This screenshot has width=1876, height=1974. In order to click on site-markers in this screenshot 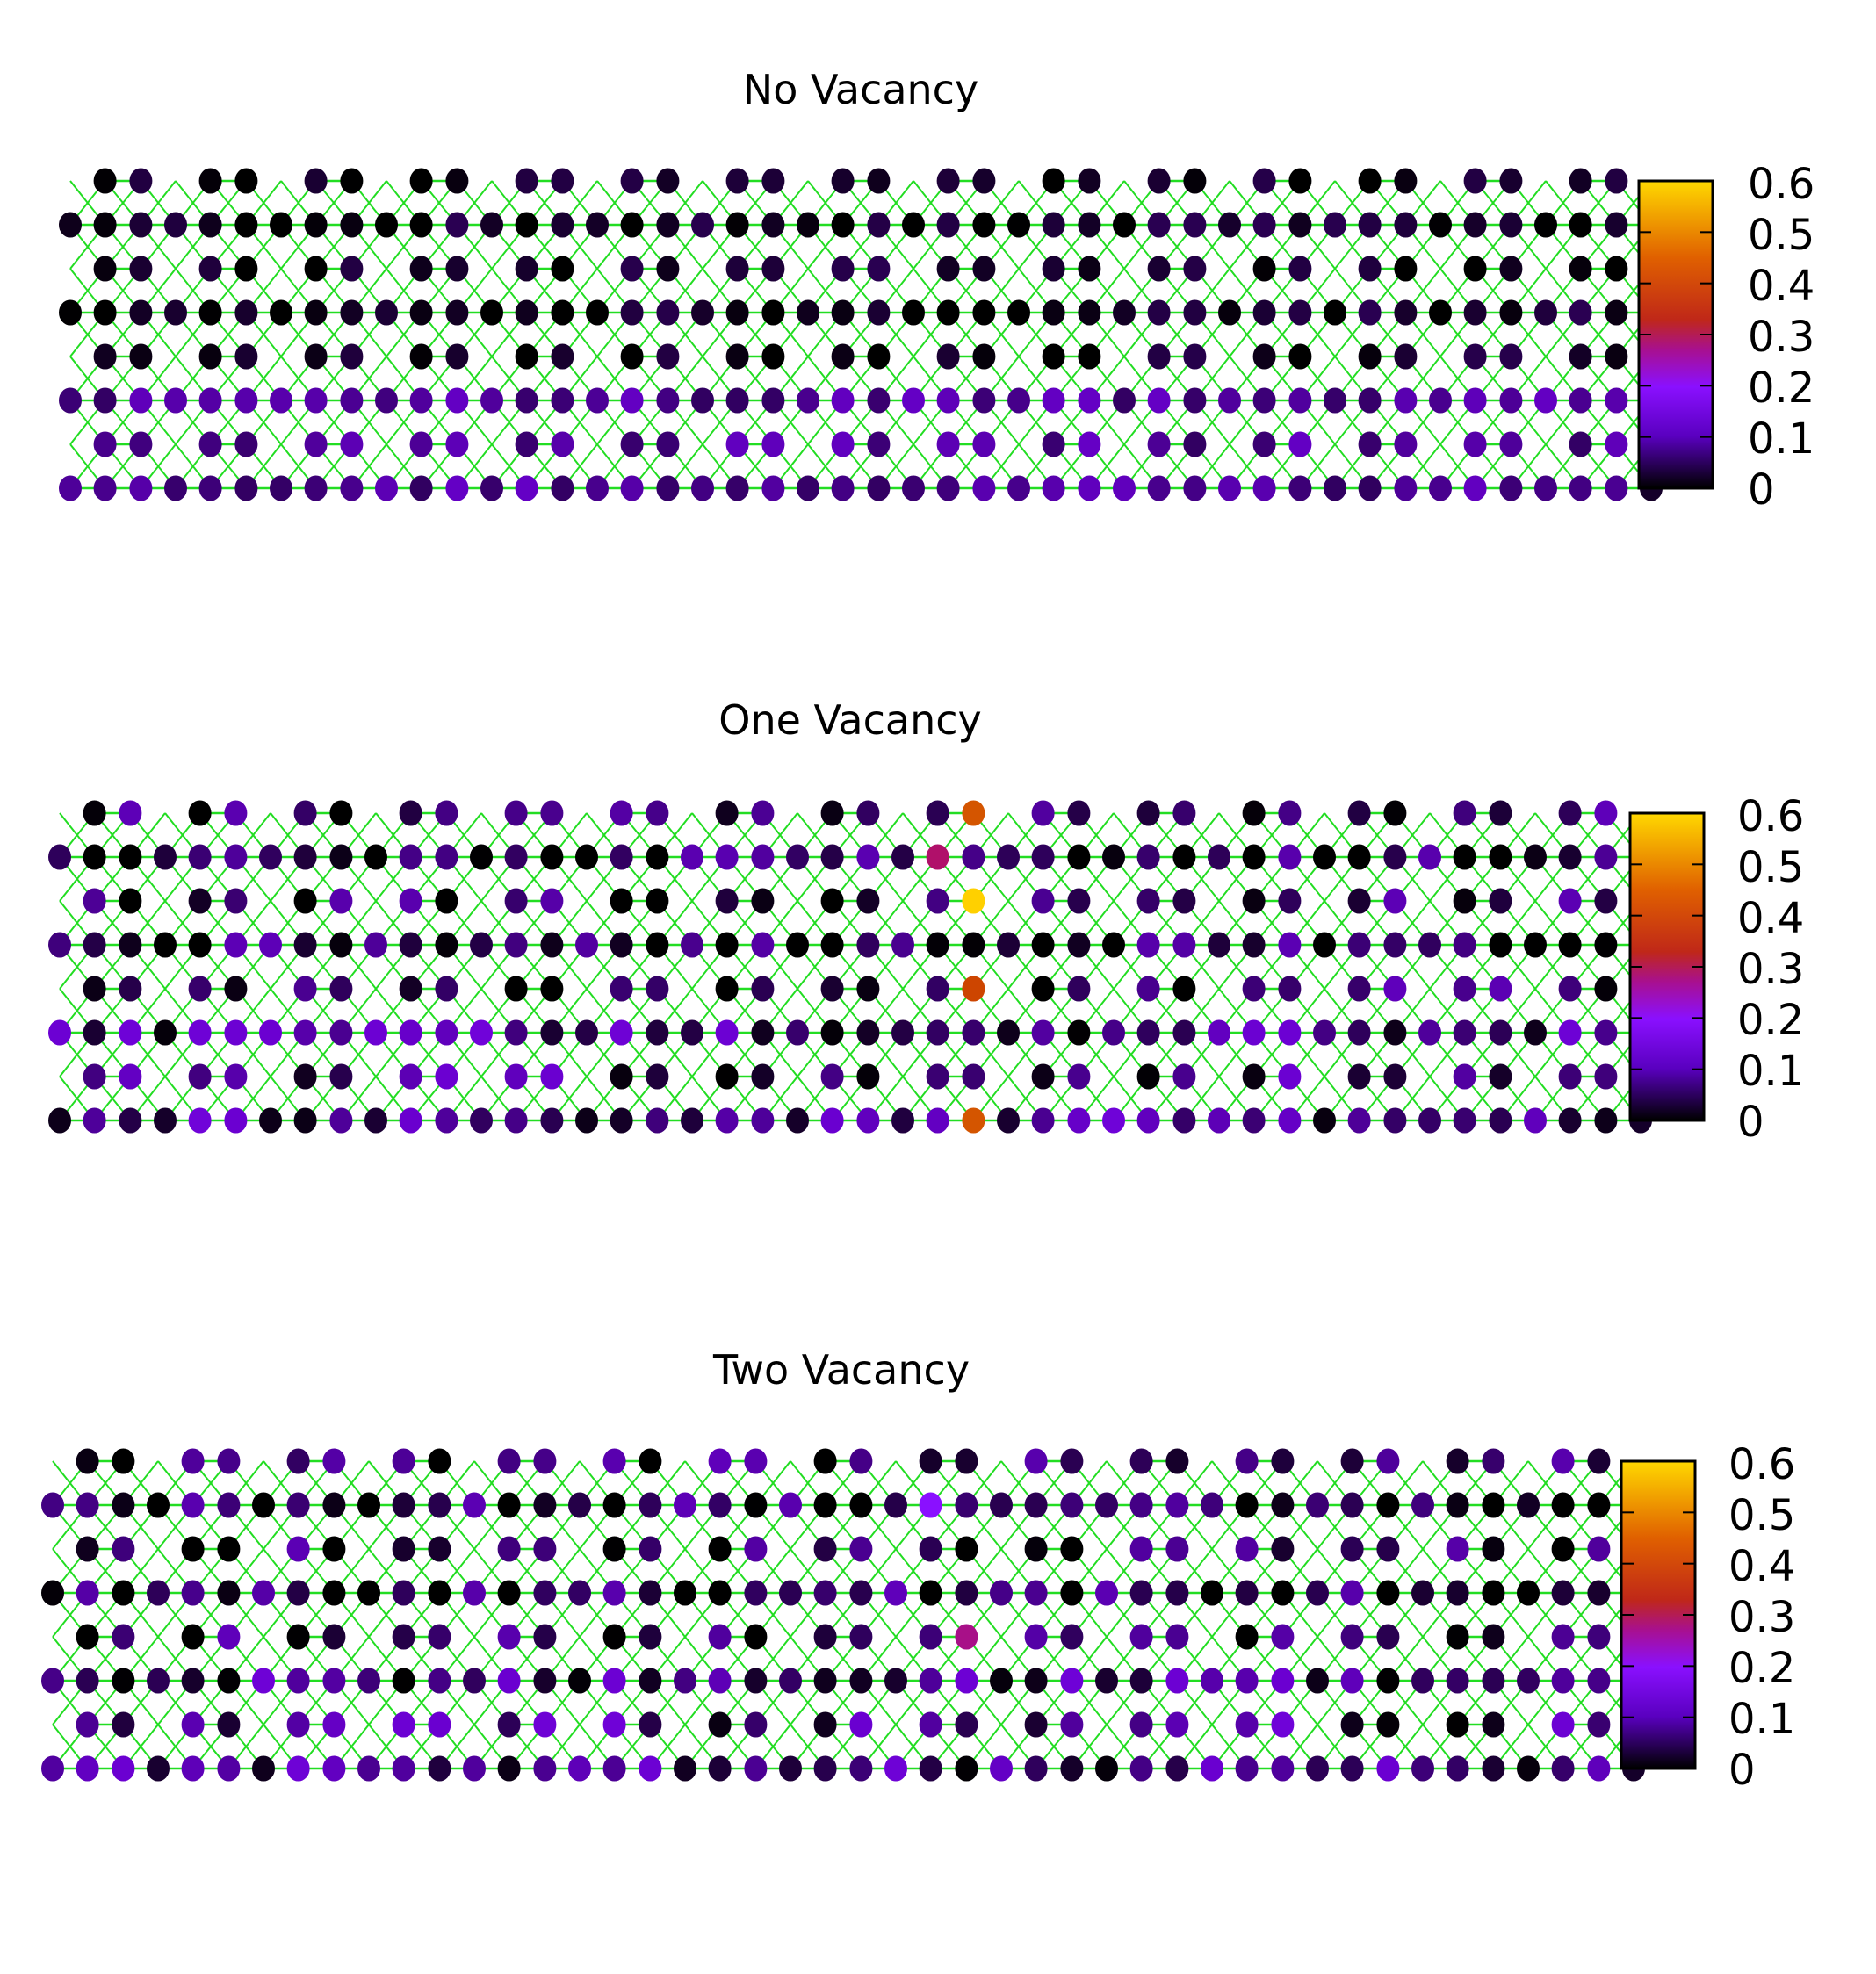, I will do `click(861, 334)`.